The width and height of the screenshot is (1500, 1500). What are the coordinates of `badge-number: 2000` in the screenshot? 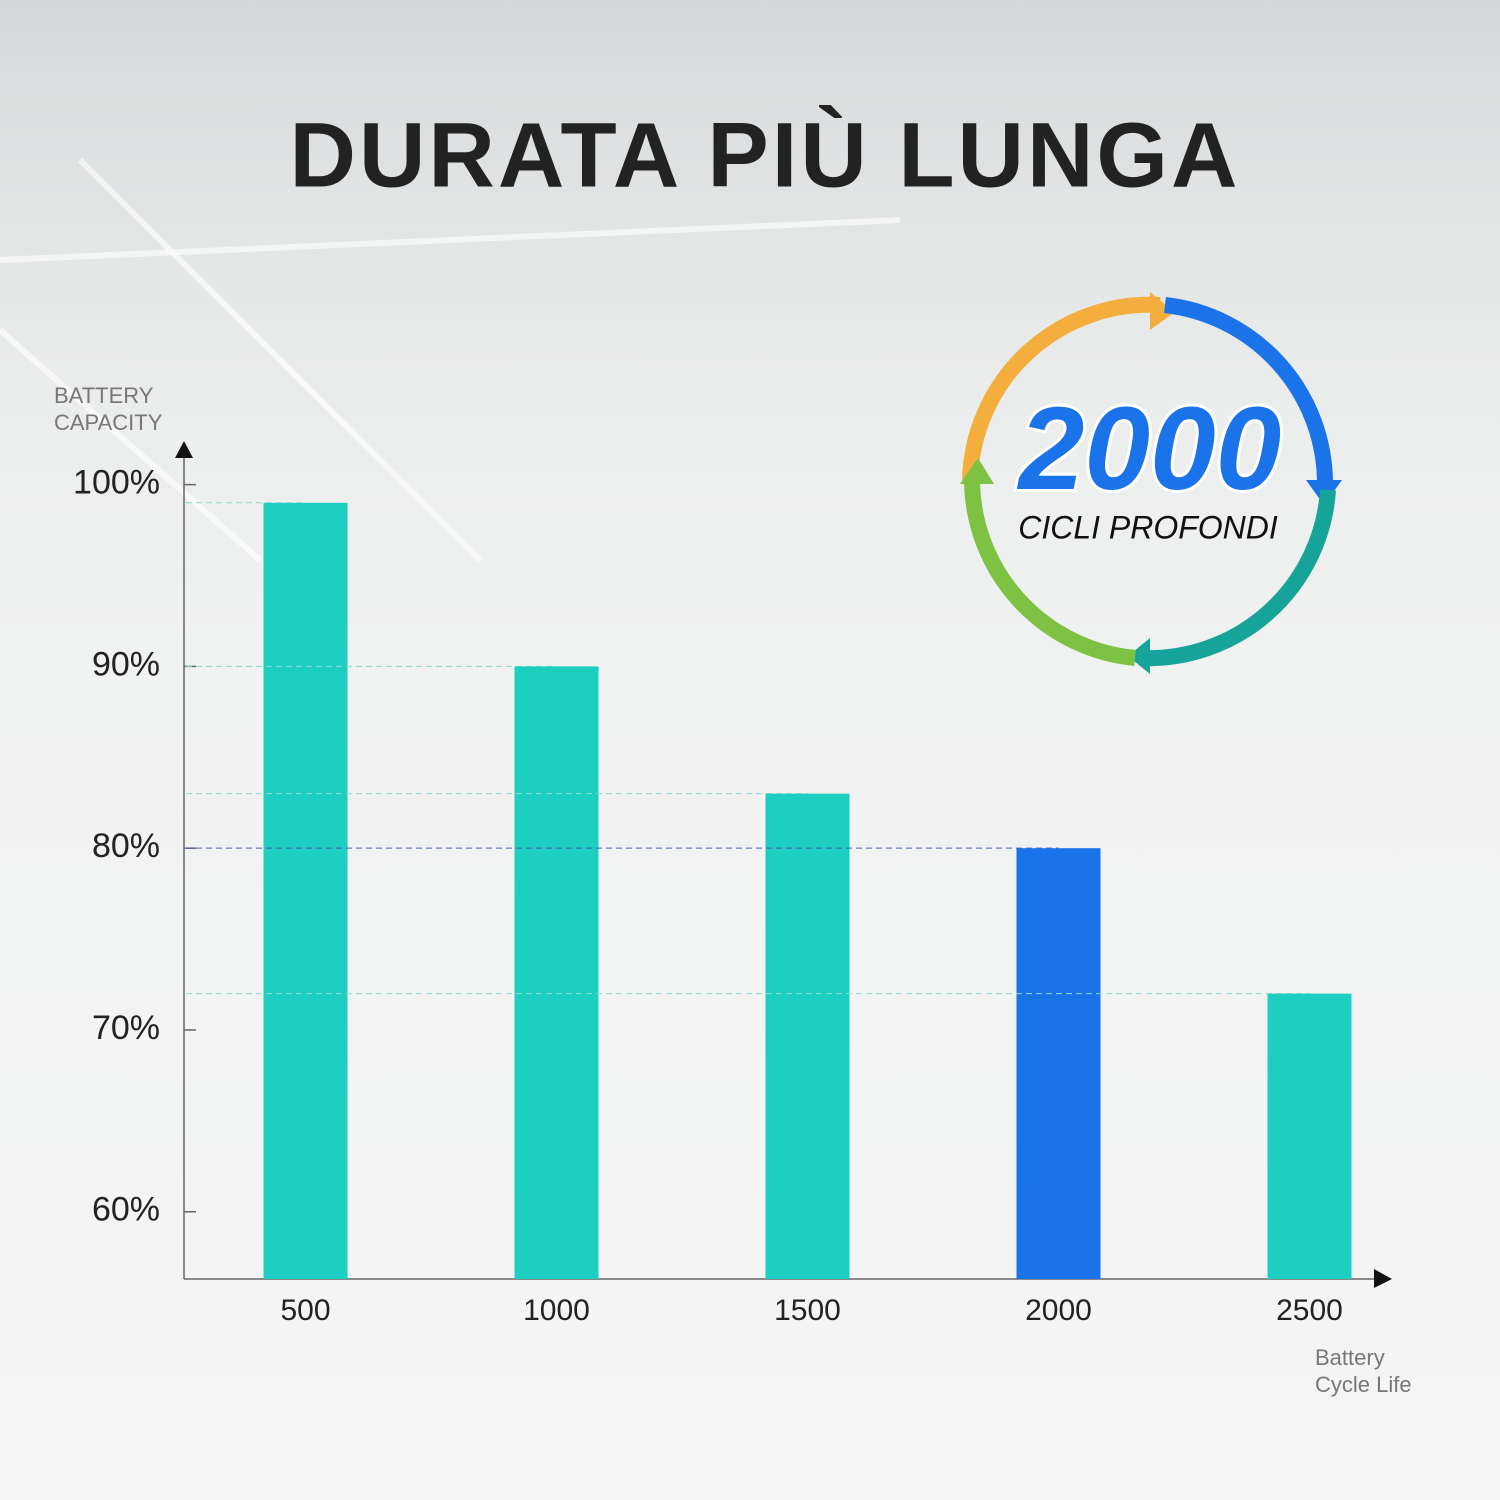 It's located at (1149, 449).